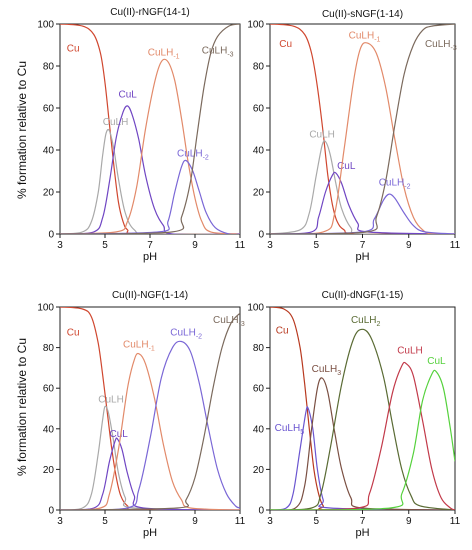 The image size is (472, 550). What do you see at coordinates (363, 295) in the screenshot?
I see `chart-title: Cu(II)-dNGF(1-15)` at bounding box center [363, 295].